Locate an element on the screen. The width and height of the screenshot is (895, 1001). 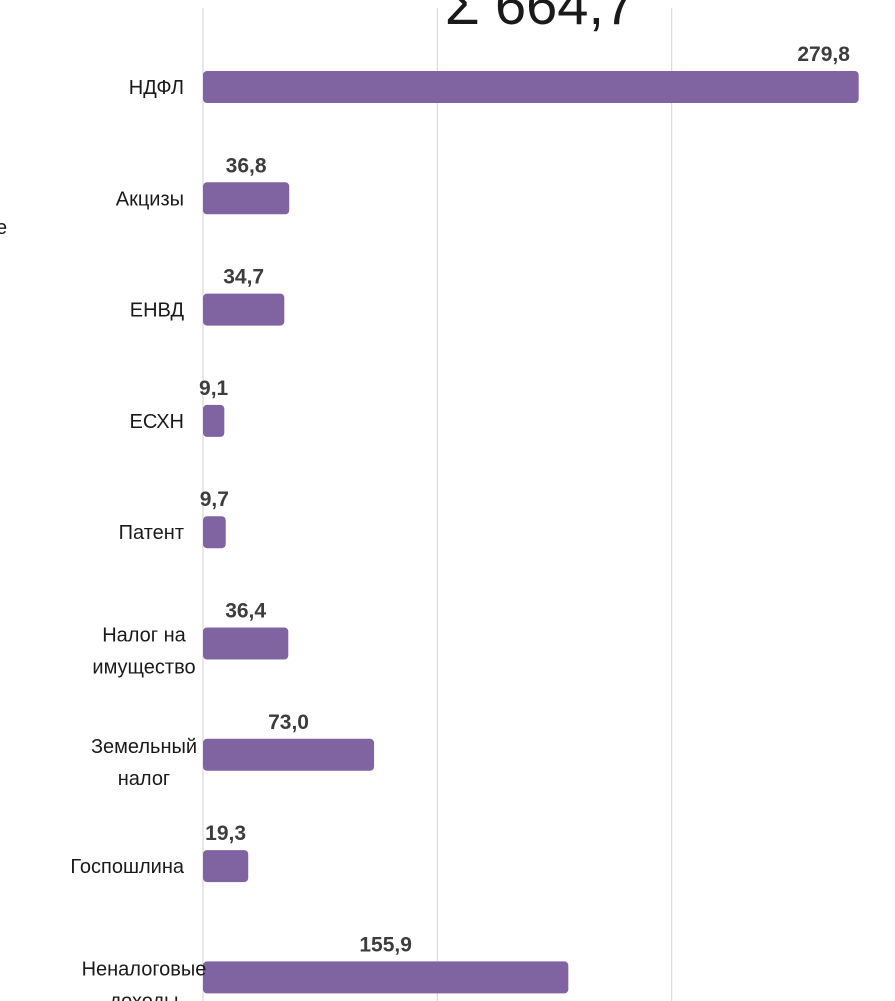
data-label-5: 9,7 is located at coordinates (214, 499).